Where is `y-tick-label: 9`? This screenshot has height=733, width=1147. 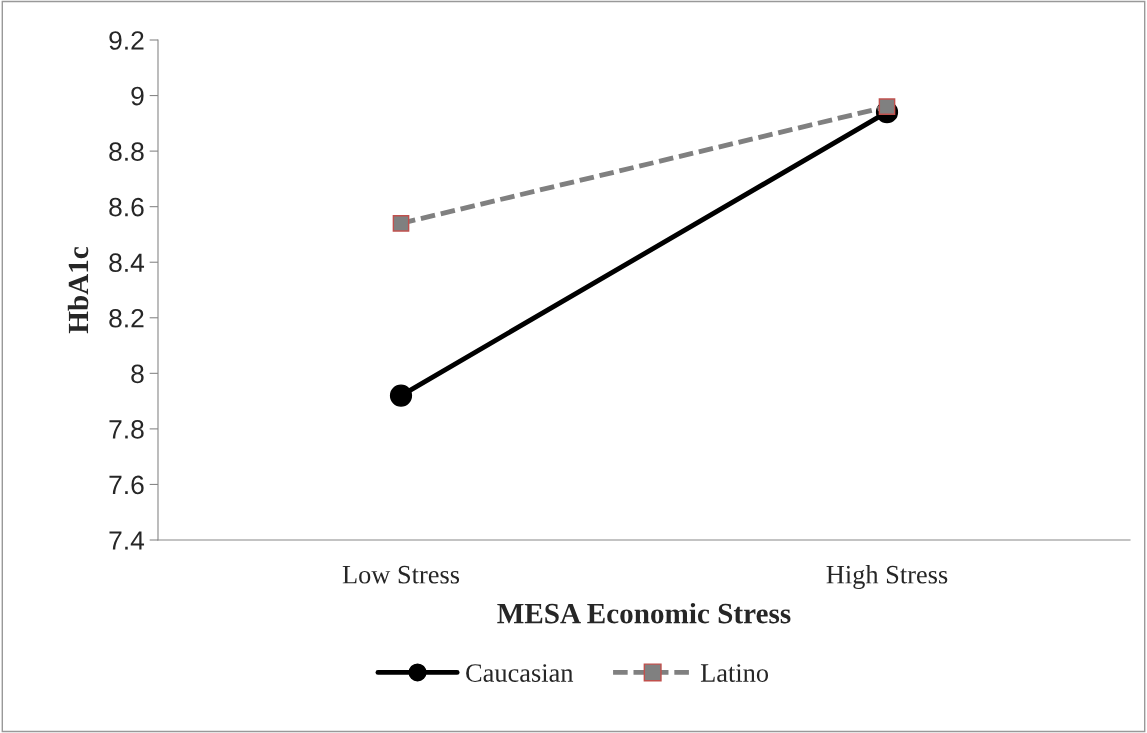
y-tick-label: 9 is located at coordinates (137, 96).